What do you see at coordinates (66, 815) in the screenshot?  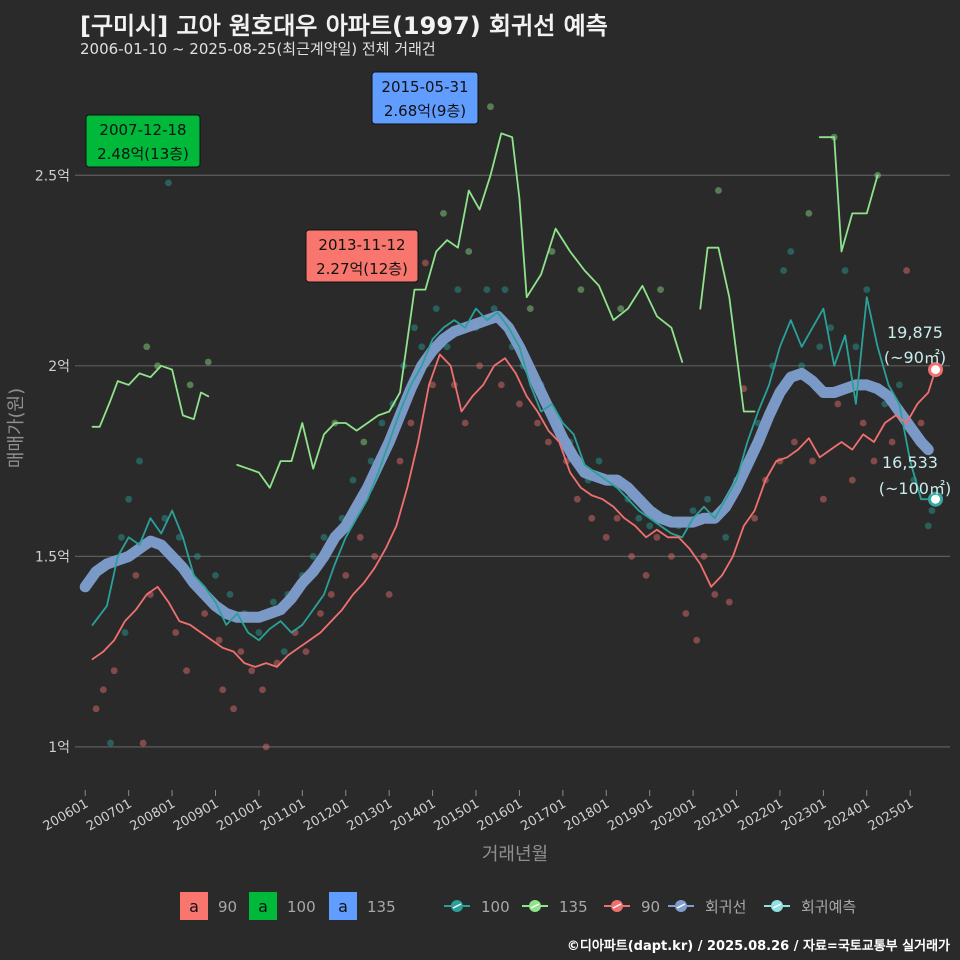 I see `x-tick-label: 200601` at bounding box center [66, 815].